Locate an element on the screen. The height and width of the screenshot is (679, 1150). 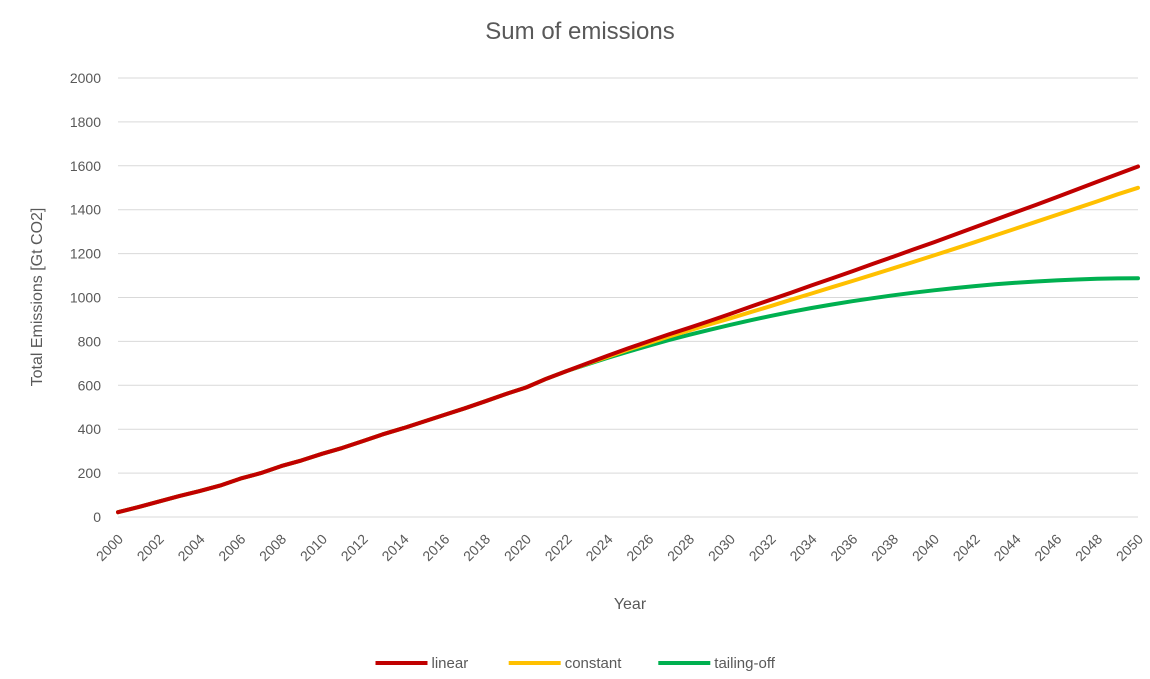
x-tick-label: 2022 is located at coordinates (558, 547).